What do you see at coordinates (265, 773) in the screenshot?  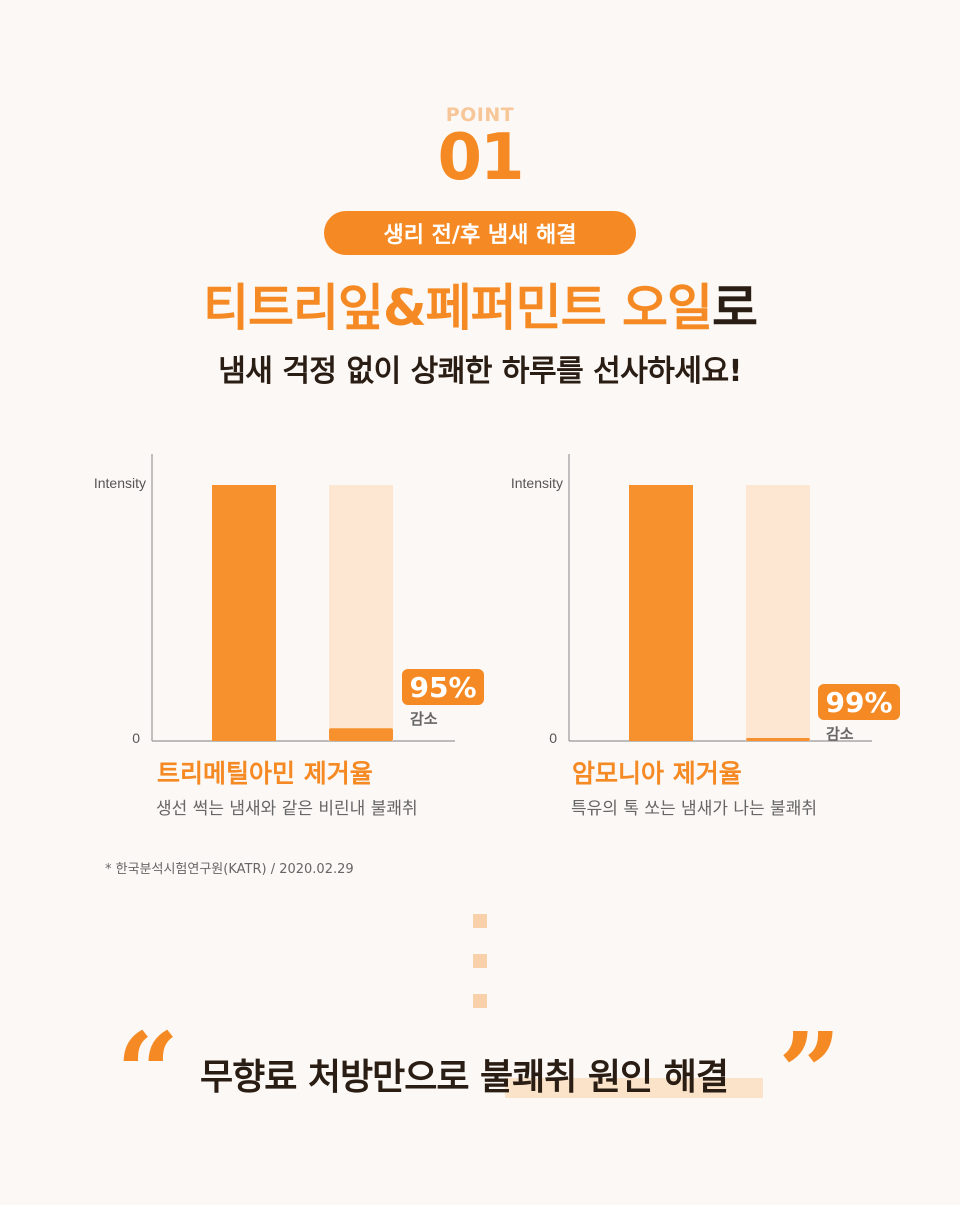 I see `chart-title: 트리메틸아민 제거율` at bounding box center [265, 773].